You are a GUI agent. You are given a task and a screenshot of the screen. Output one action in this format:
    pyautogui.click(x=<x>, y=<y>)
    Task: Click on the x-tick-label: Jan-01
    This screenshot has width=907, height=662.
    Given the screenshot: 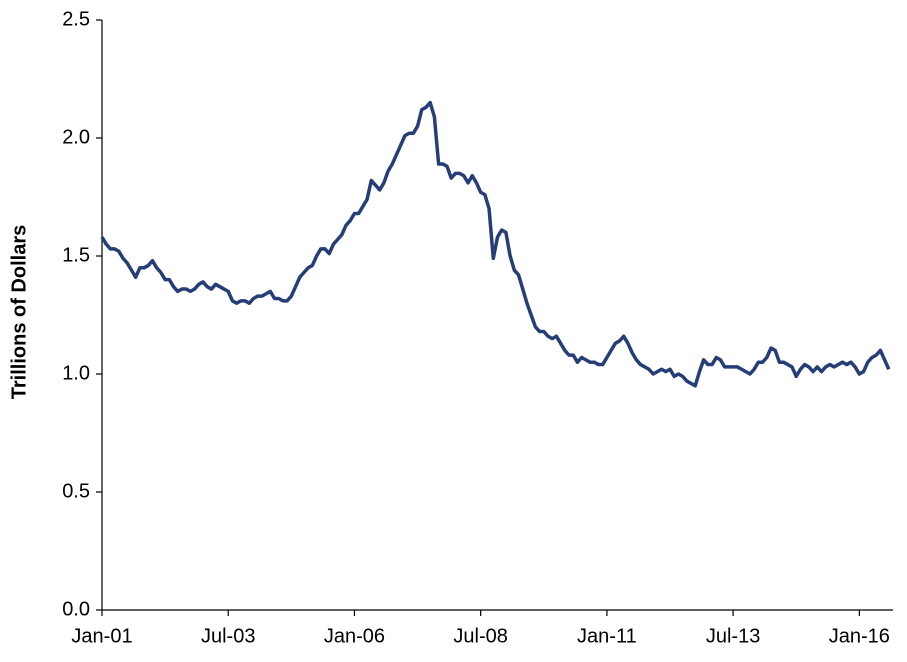 What is the action you would take?
    pyautogui.click(x=101, y=636)
    